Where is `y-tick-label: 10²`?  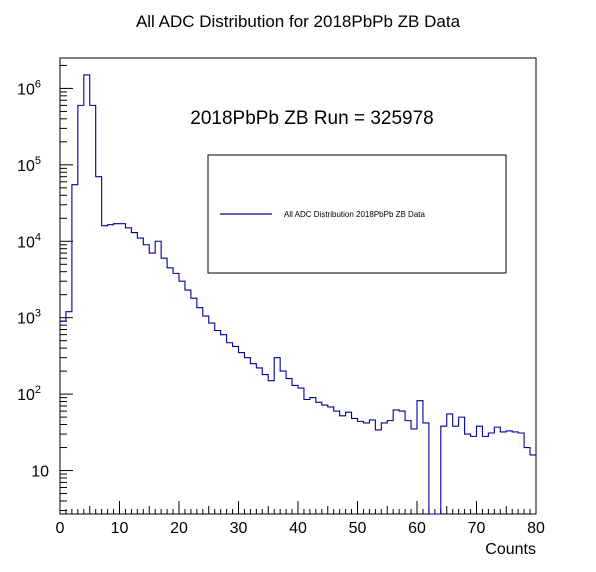
y-tick-label: 10² is located at coordinates (29, 394).